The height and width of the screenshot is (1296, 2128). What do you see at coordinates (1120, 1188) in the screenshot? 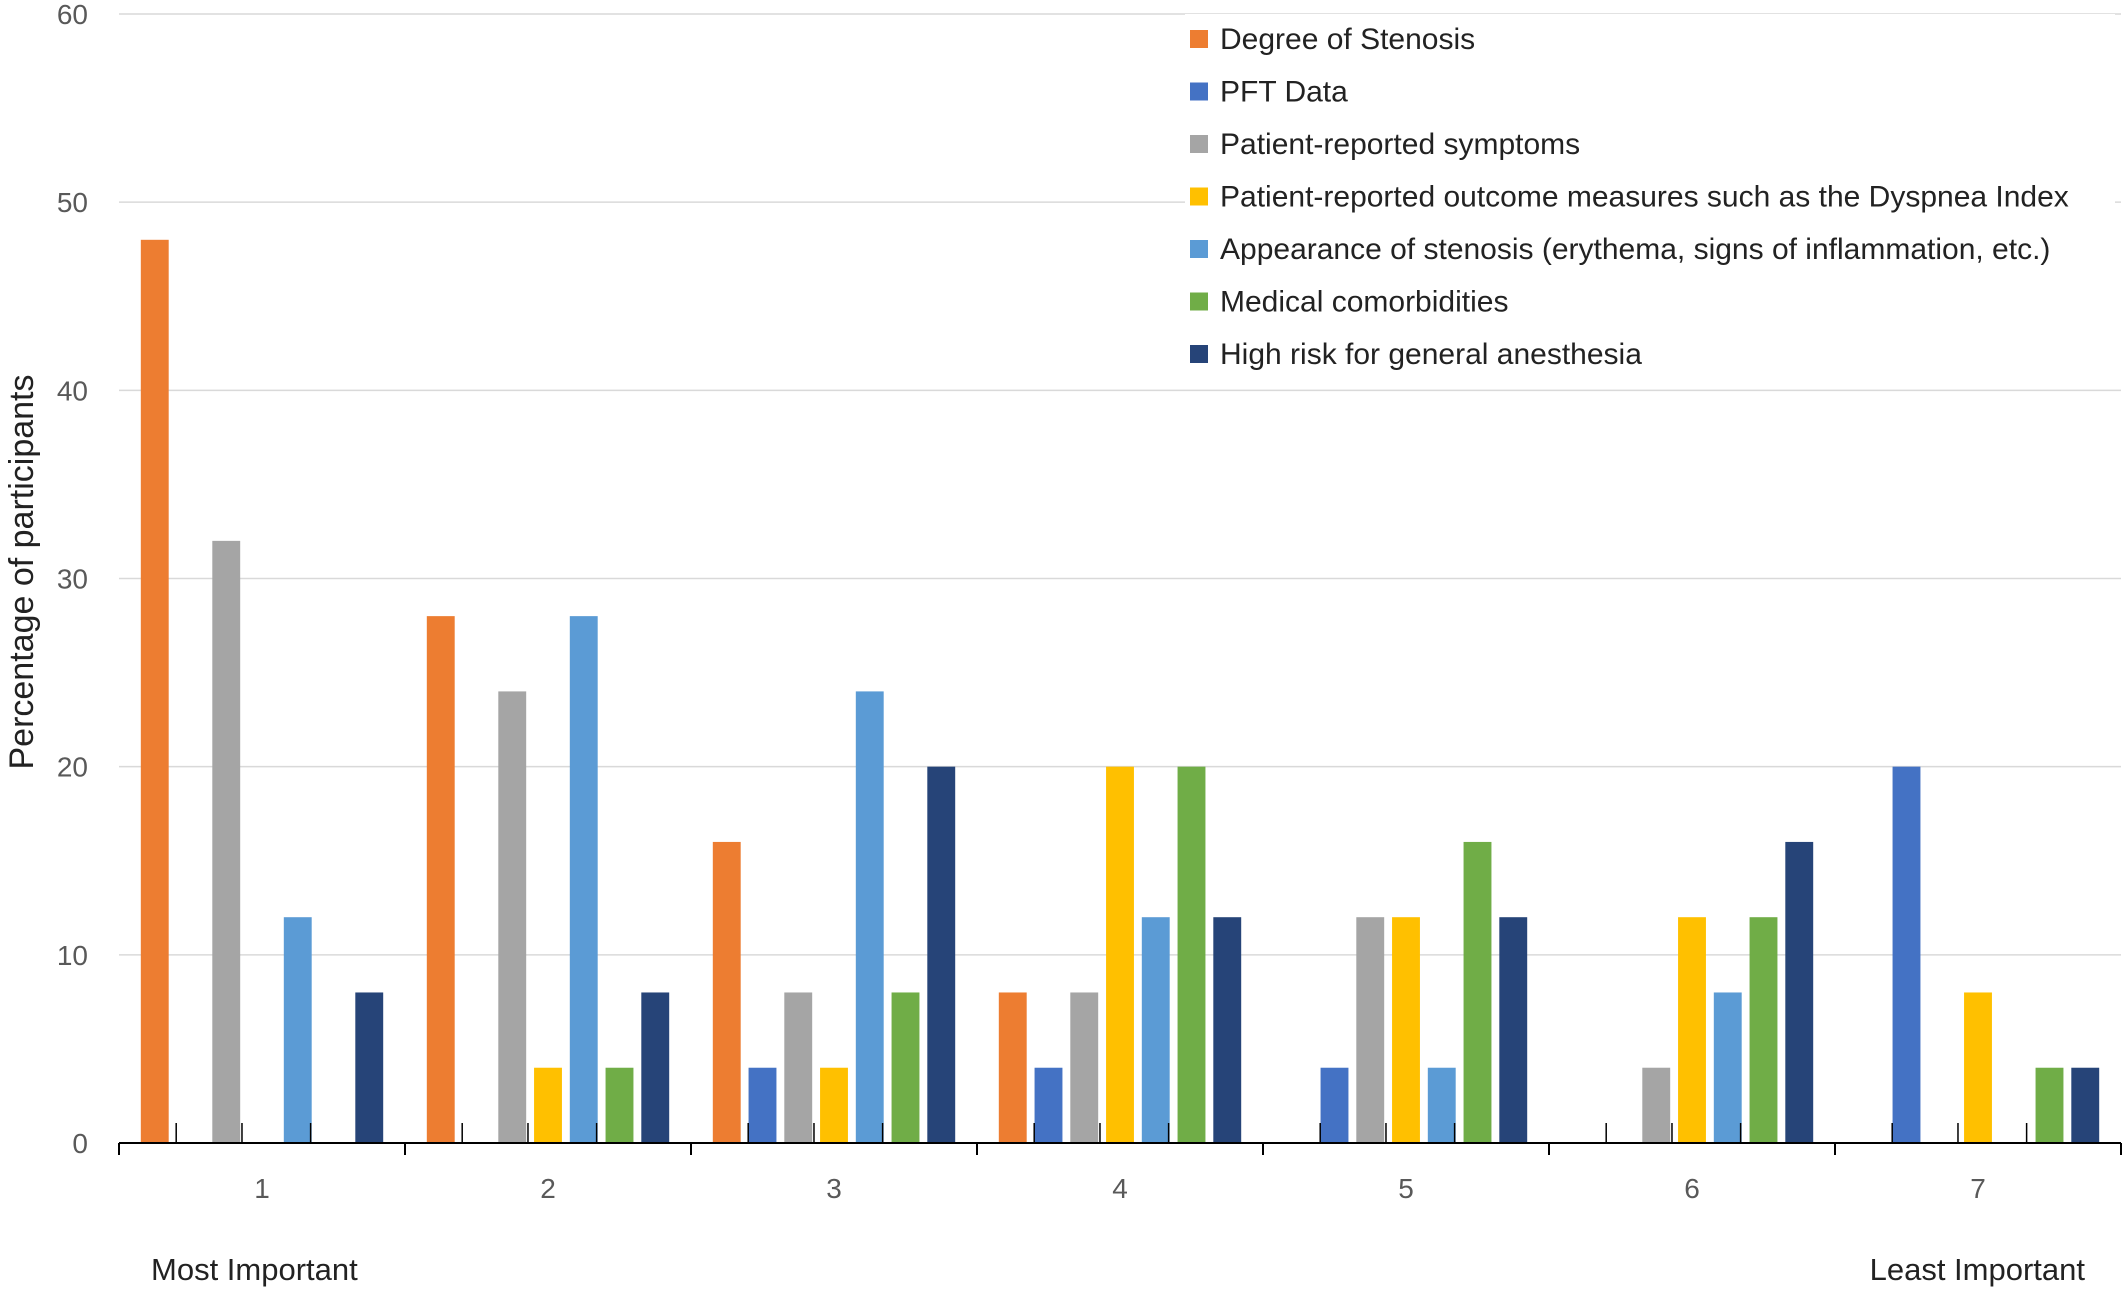
I see `x-tick-label: 4` at bounding box center [1120, 1188].